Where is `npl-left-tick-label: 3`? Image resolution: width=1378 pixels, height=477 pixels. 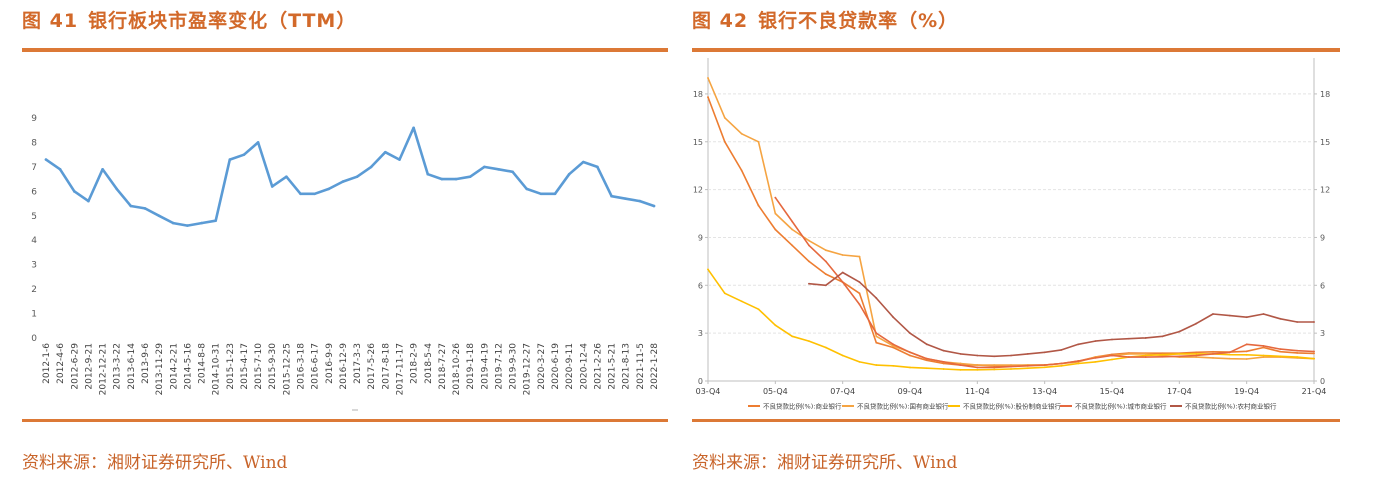
npl-left-tick-label: 3 is located at coordinates (700, 333).